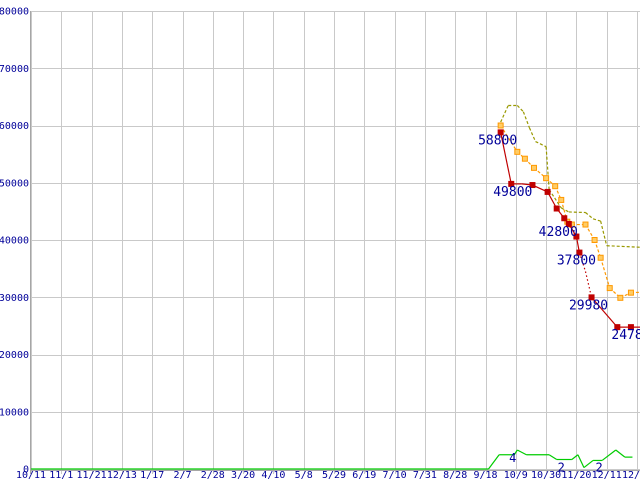  Describe the element at coordinates (304, 475) in the screenshot. I see `x-tick-label: 5/8` at that location.